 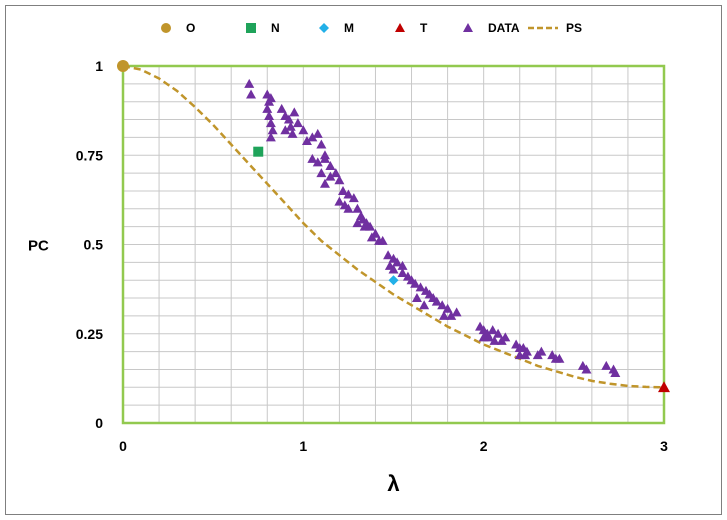 What do you see at coordinates (484, 446) in the screenshot?
I see `x-tick-label: 2` at bounding box center [484, 446].